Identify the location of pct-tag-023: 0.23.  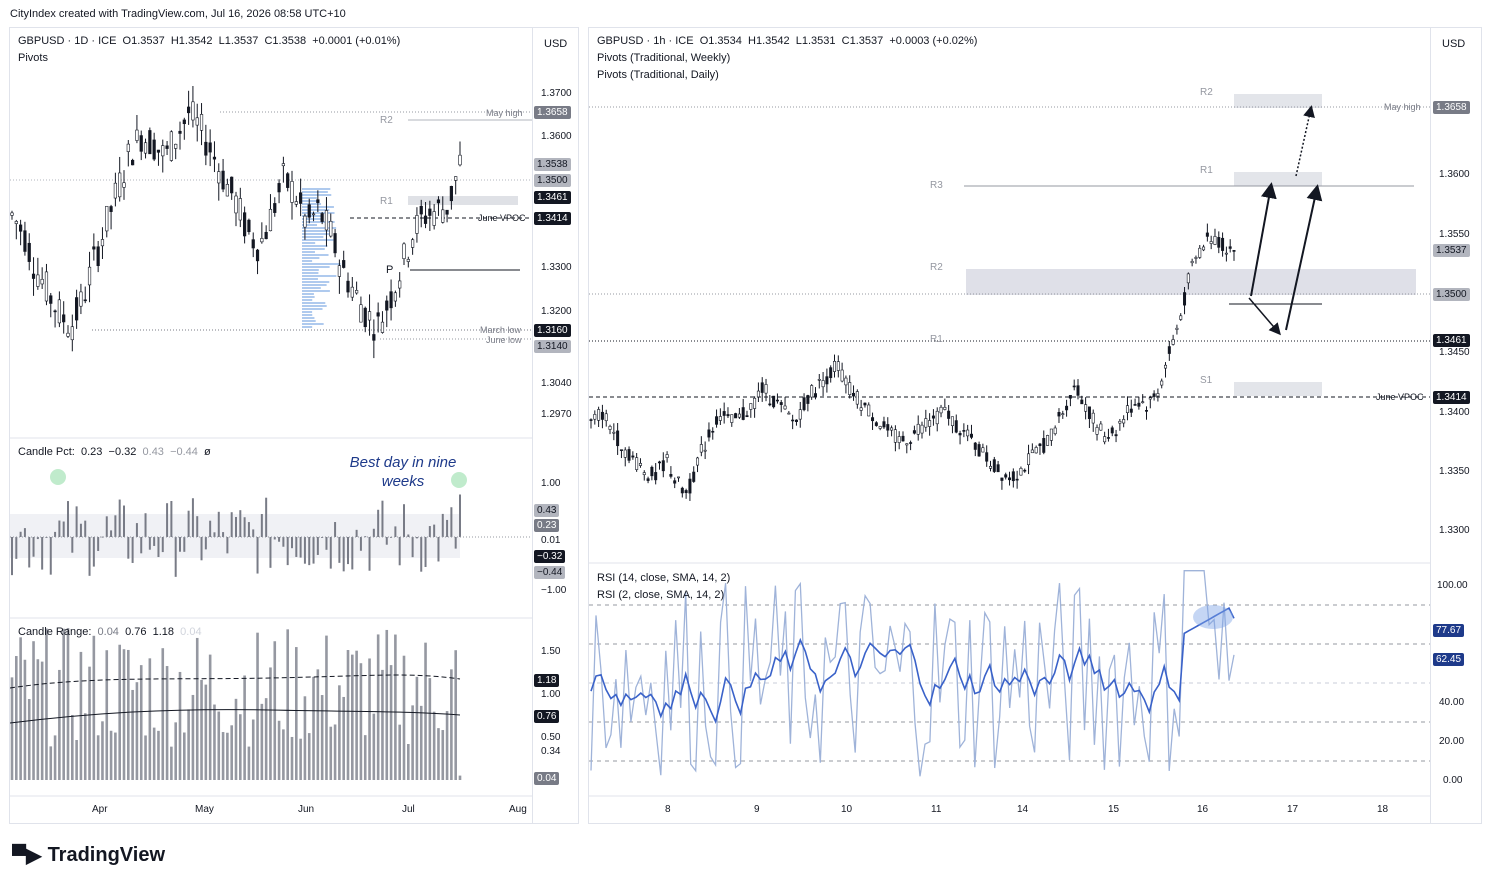
(547, 525).